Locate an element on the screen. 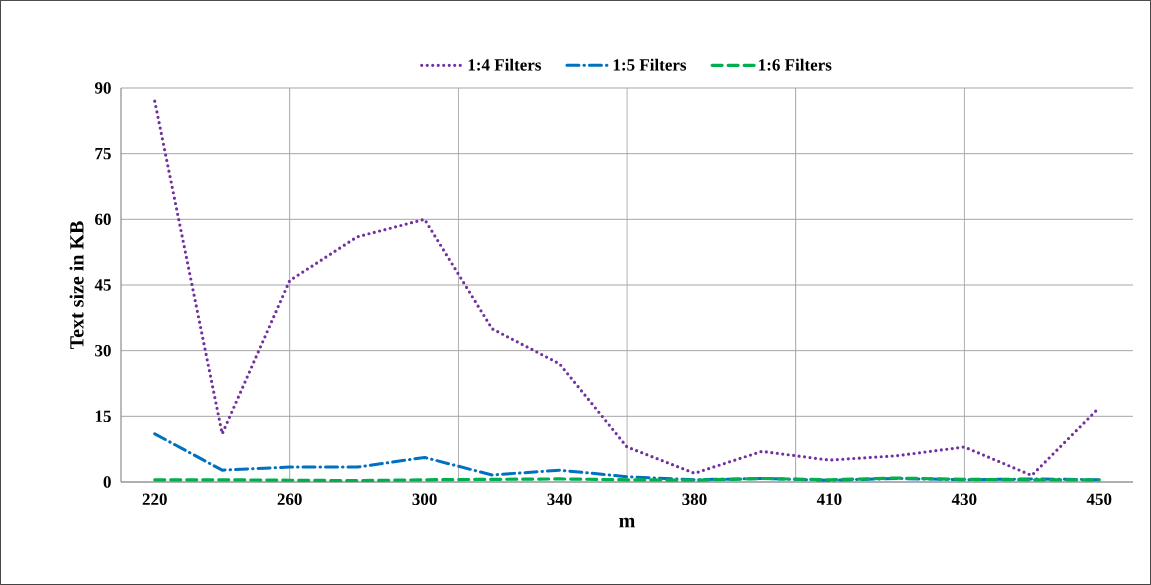 Image resolution: width=1151 pixels, height=585 pixels. y-tick-label: 15 is located at coordinates (103, 416).